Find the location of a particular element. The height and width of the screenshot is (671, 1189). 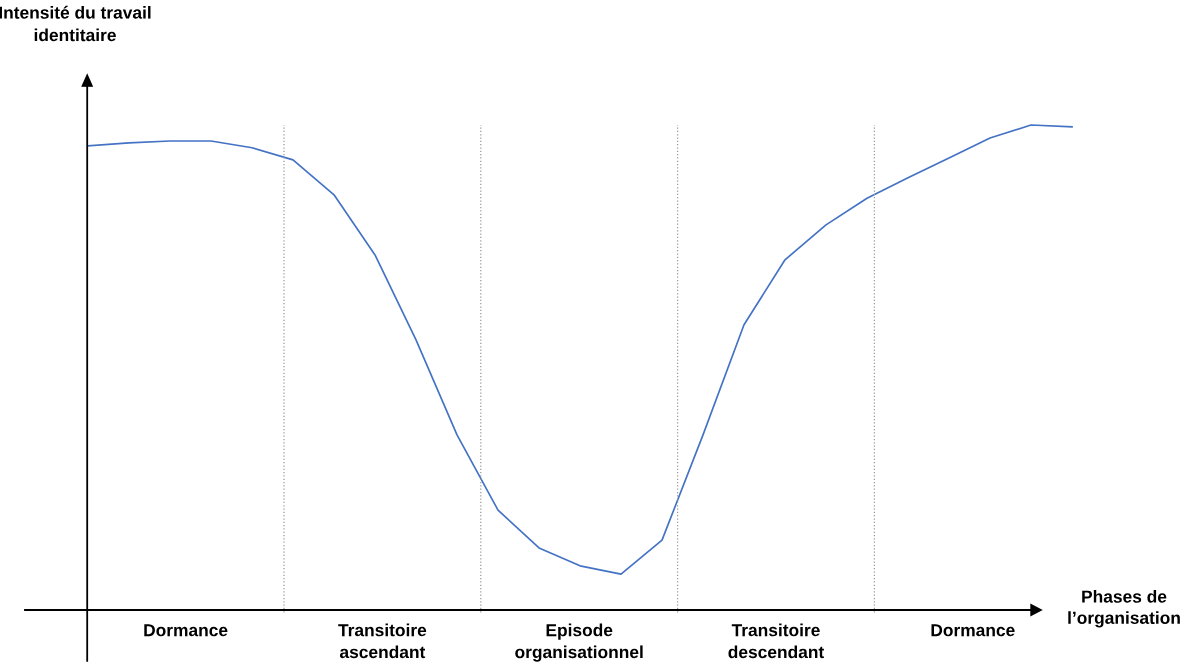

text: Transitoire descendant is located at coordinates (776, 641).